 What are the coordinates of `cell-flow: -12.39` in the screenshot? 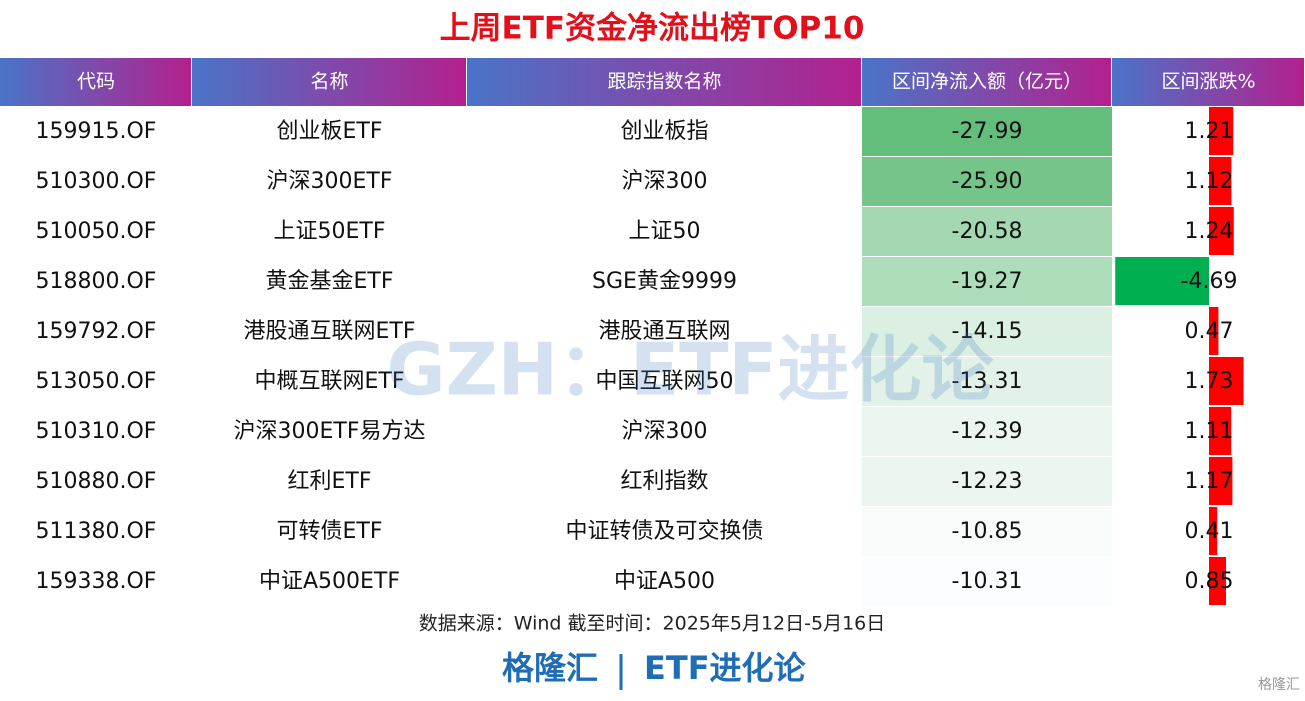 It's located at (987, 431).